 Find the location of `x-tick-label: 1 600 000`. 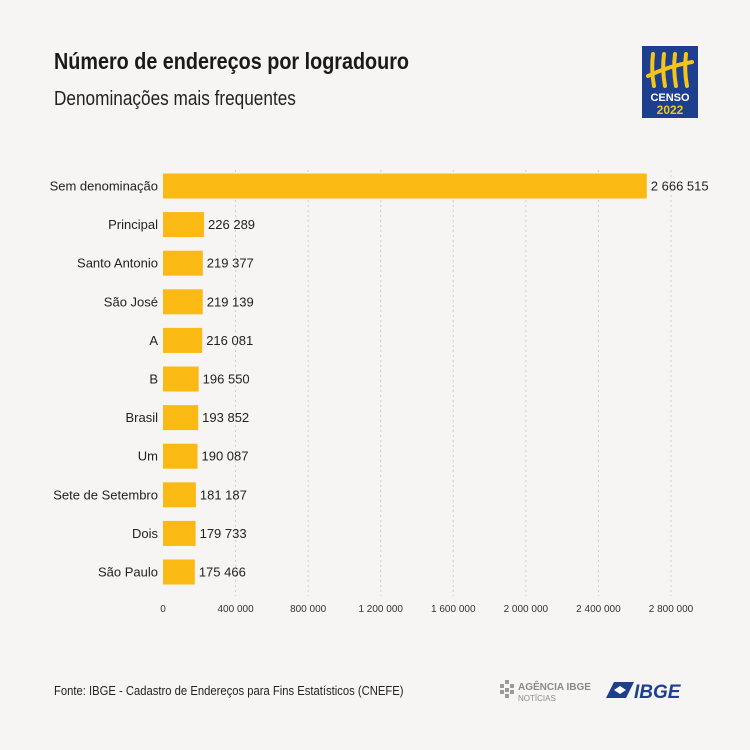

x-tick-label: 1 600 000 is located at coordinates (453, 609).